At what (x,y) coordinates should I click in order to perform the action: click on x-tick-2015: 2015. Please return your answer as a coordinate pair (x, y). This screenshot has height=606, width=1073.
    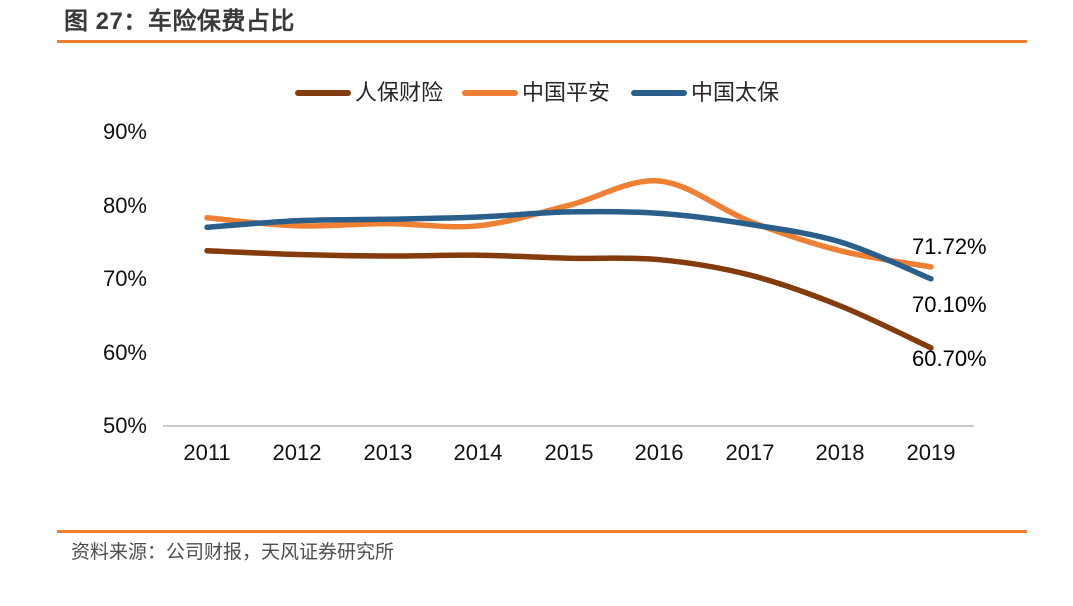
    Looking at the image, I should click on (569, 452).